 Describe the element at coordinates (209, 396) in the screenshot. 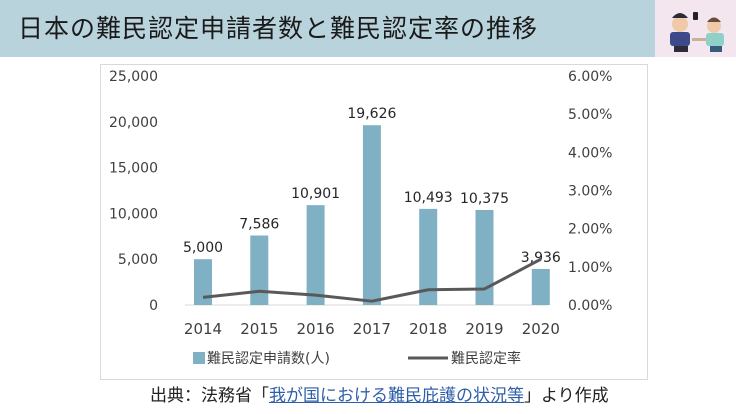

I see `source-prefix: 出典：法務省「` at that location.